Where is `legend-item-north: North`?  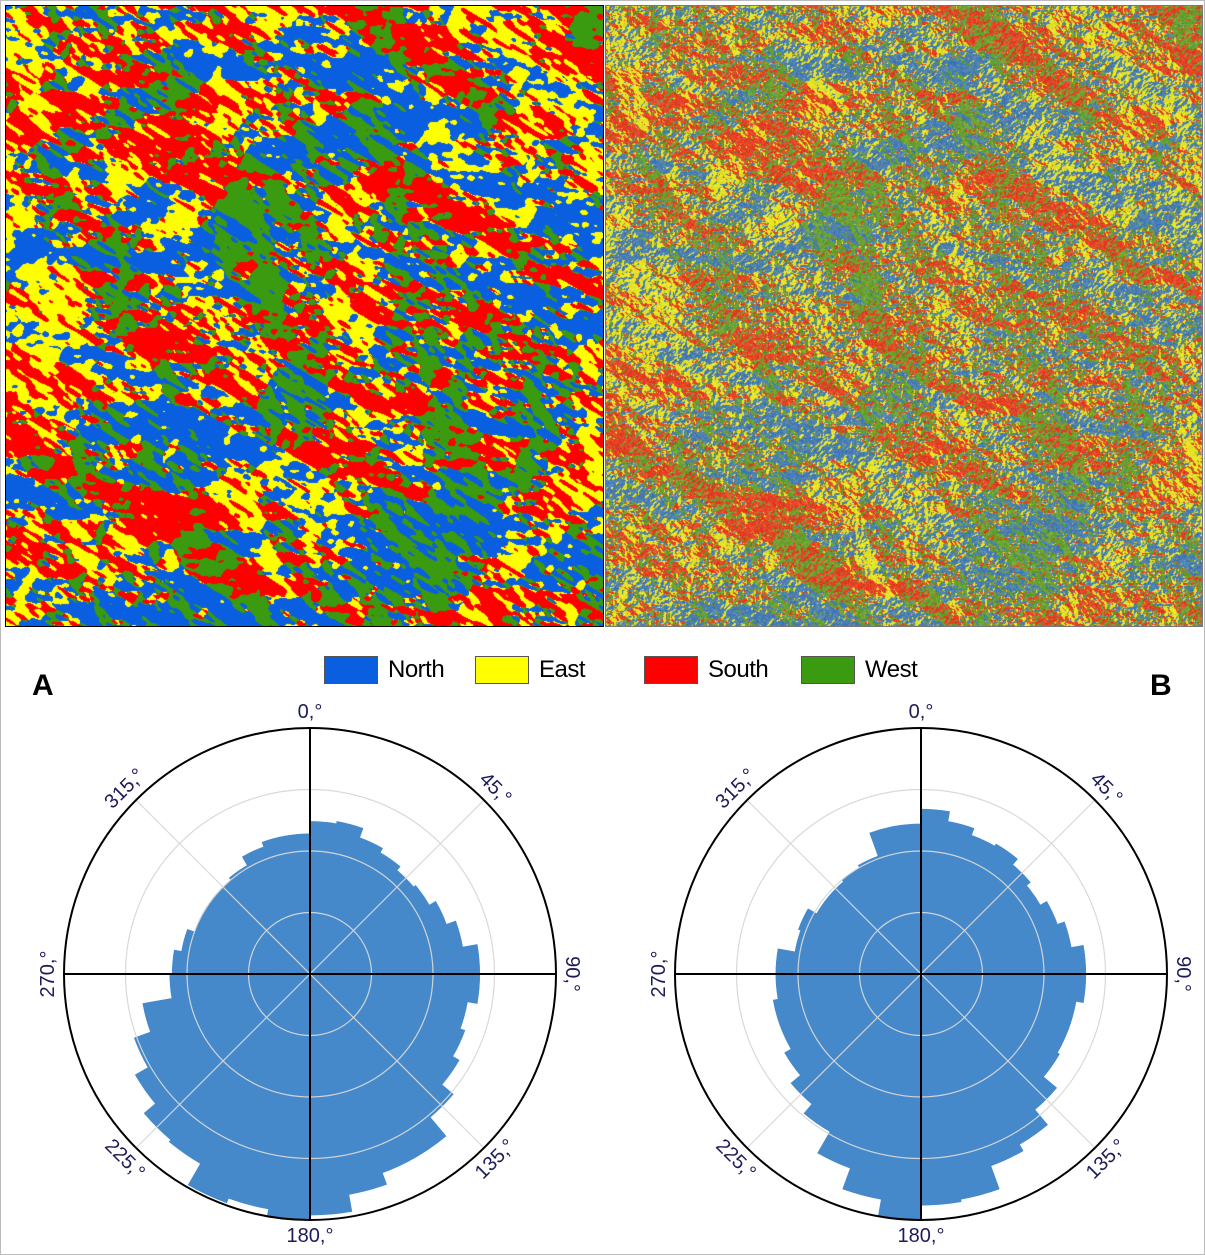
legend-item-north: North is located at coordinates (384, 670).